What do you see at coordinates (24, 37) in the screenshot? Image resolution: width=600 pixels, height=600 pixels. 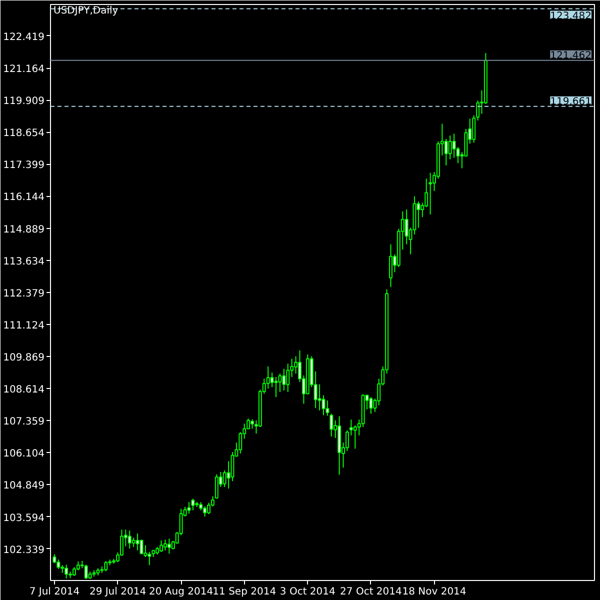 I see `y-tick-label: 122.419` at bounding box center [24, 37].